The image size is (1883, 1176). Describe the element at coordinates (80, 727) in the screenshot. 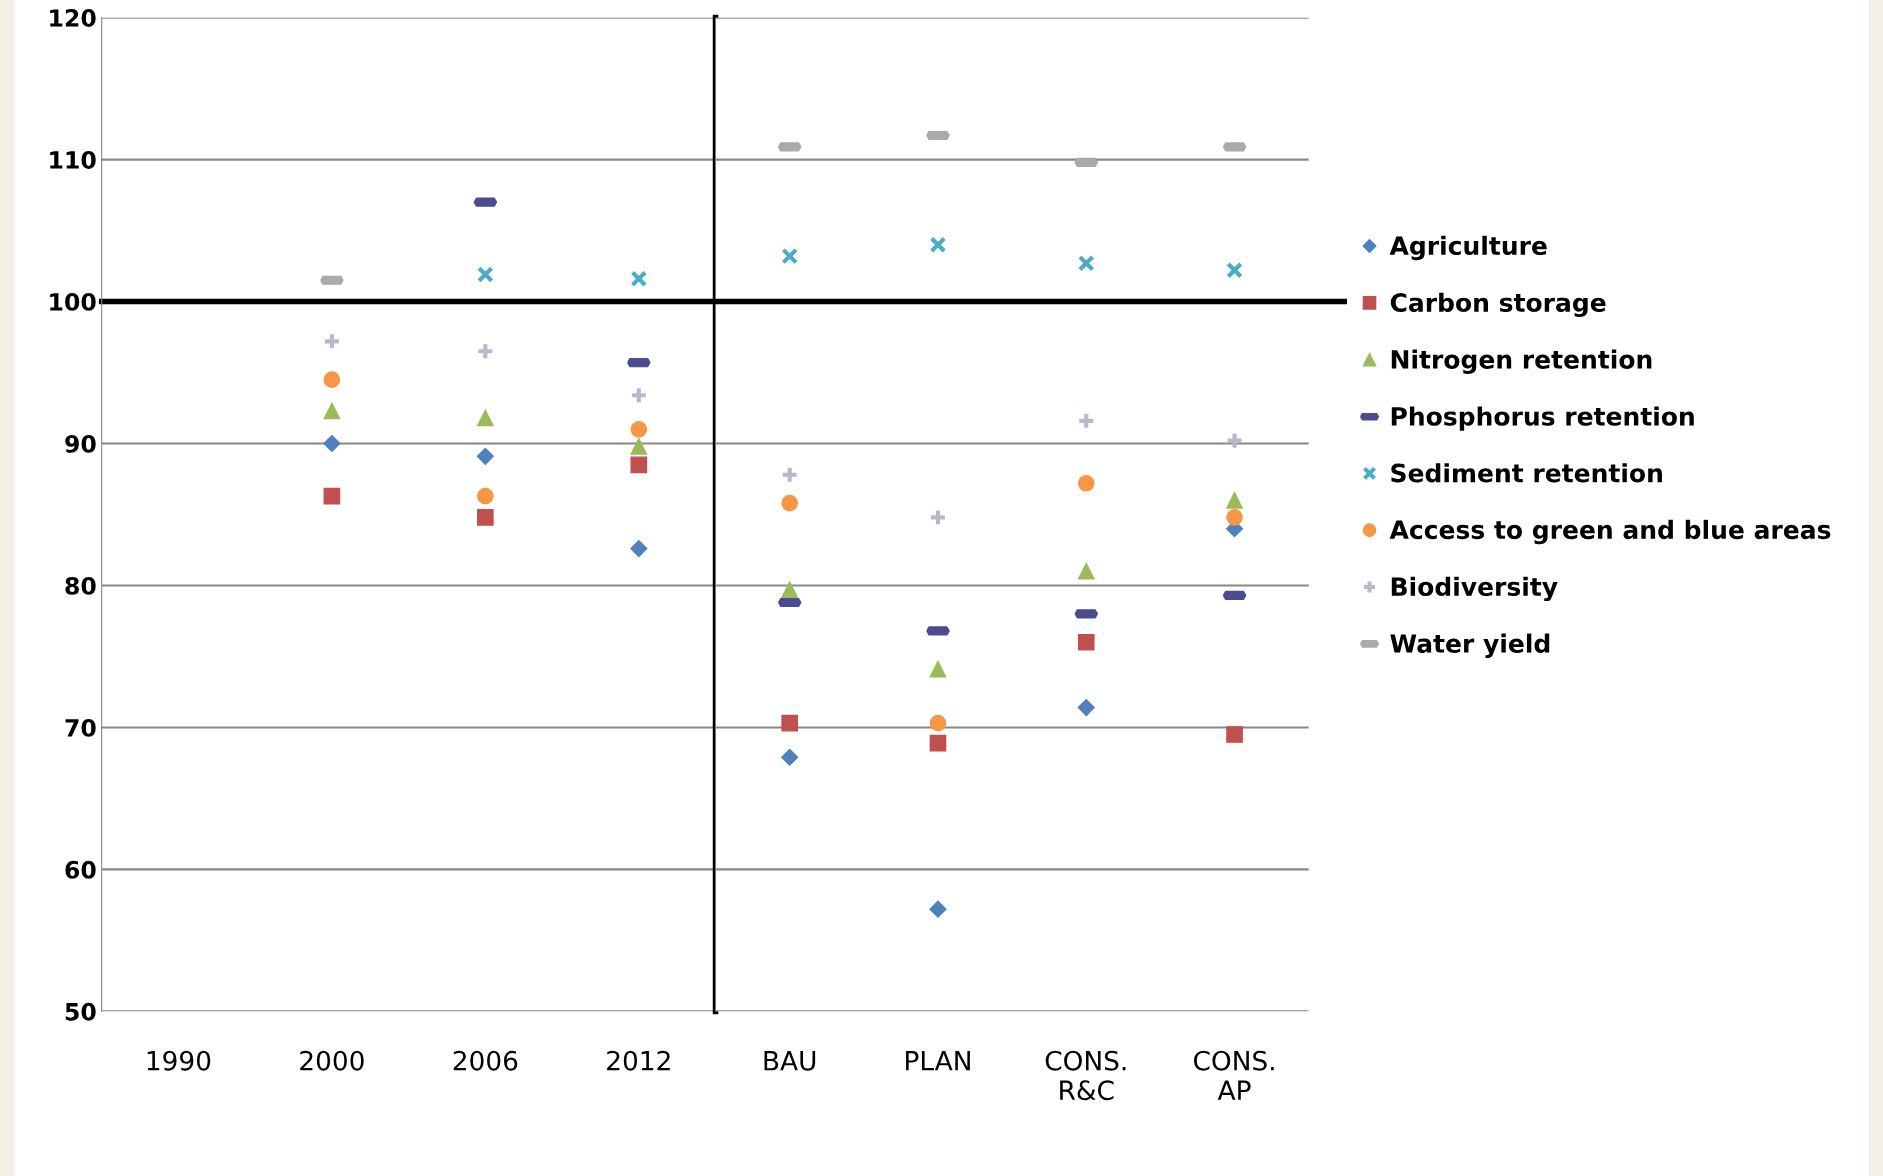

I see `y-tick-label: 70` at that location.